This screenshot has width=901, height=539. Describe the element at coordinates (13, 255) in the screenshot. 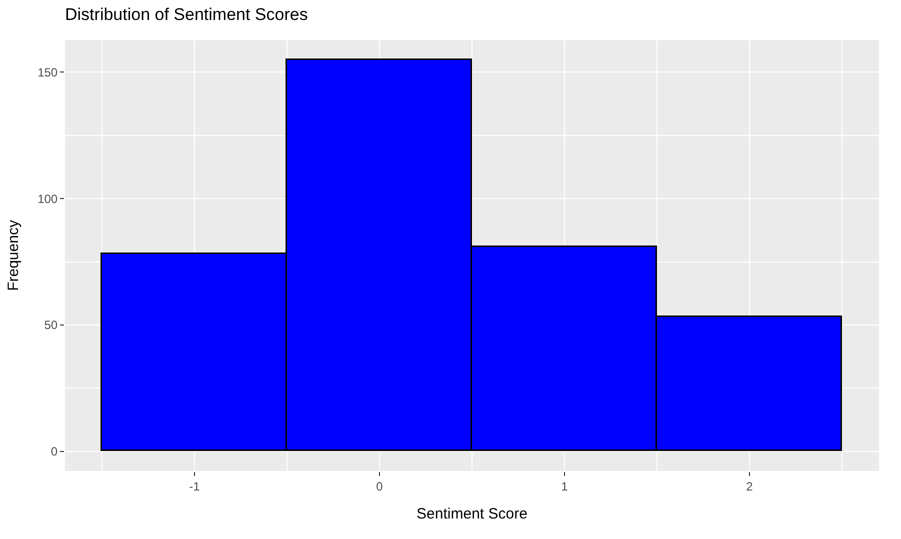

I see `y-axis-title: Frequency` at that location.